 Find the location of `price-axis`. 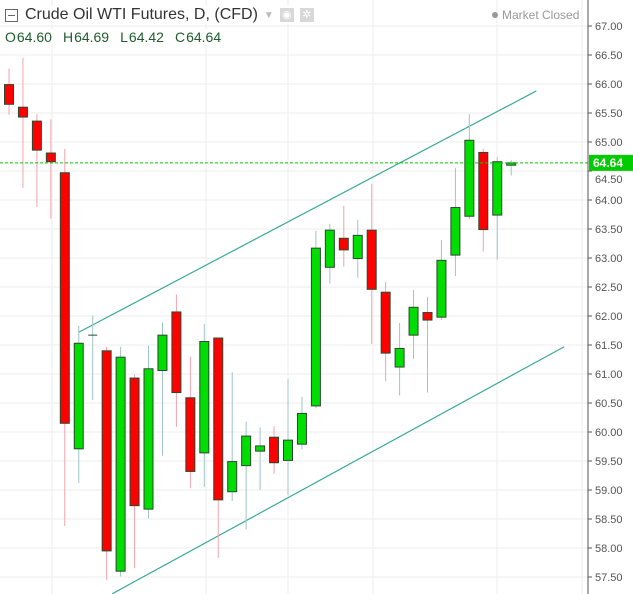

price-axis is located at coordinates (610, 297).